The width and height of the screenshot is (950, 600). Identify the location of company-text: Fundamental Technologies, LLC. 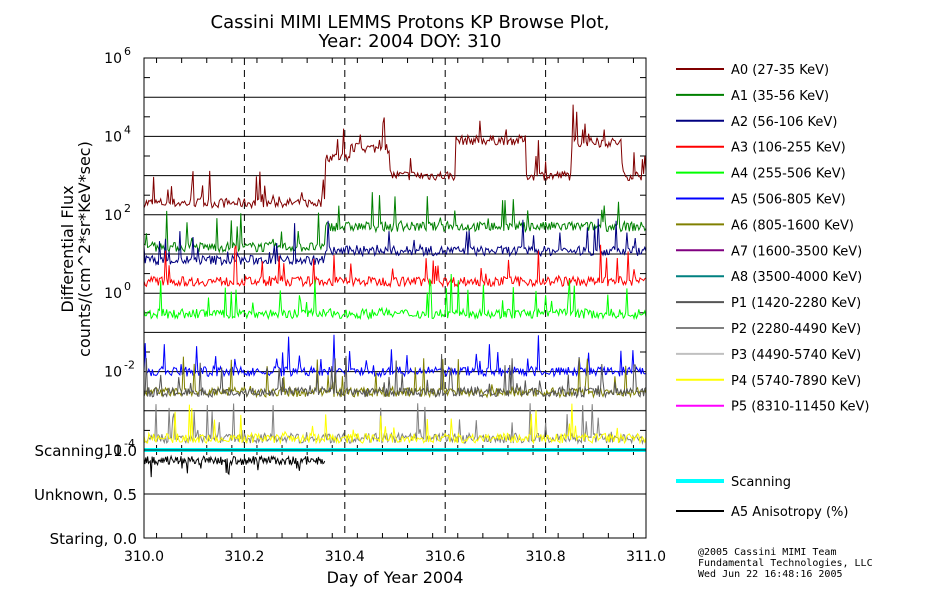
(785, 563).